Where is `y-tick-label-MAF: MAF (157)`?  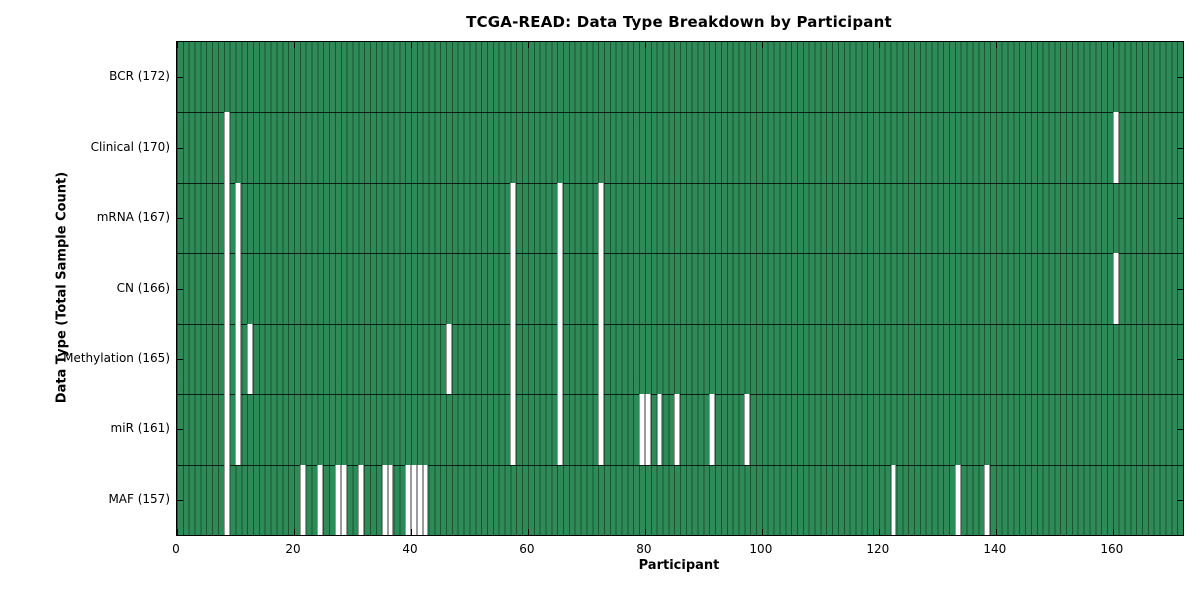
y-tick-label-MAF: MAF (157) is located at coordinates (139, 498).